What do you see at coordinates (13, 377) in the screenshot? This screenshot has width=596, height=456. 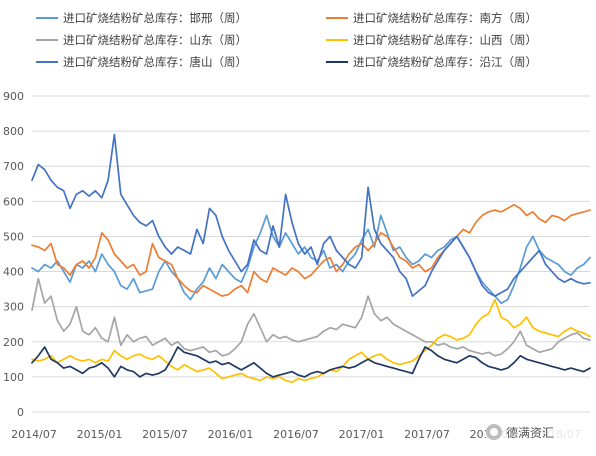 I see `y-tick-label: 100` at bounding box center [13, 377].